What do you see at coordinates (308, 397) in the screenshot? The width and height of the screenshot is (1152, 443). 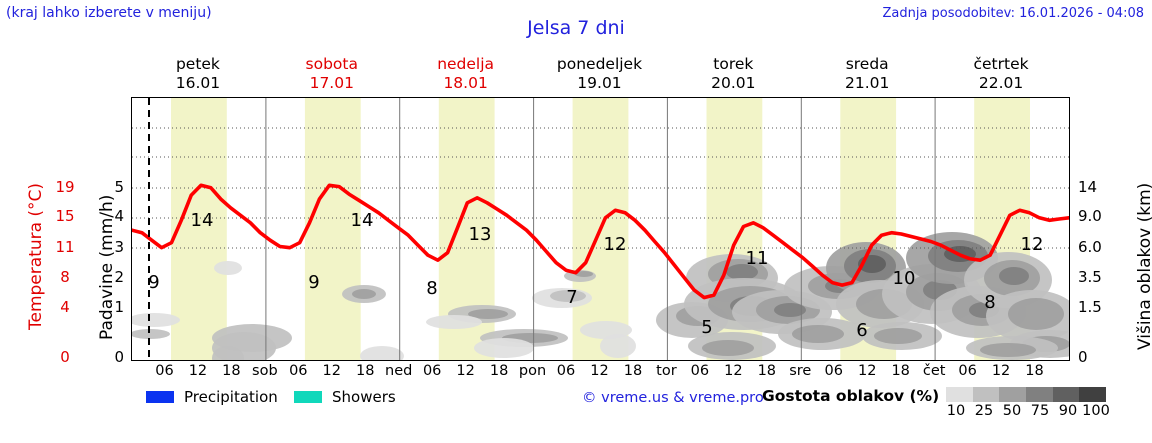 I see `showers-legend-swatch` at bounding box center [308, 397].